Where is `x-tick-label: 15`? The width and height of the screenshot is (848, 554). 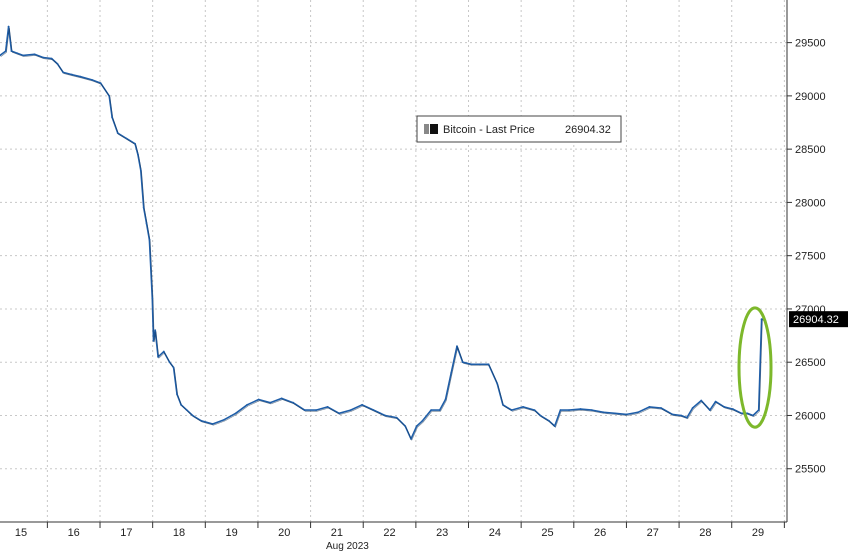
x-tick-label: 15 is located at coordinates (21, 533).